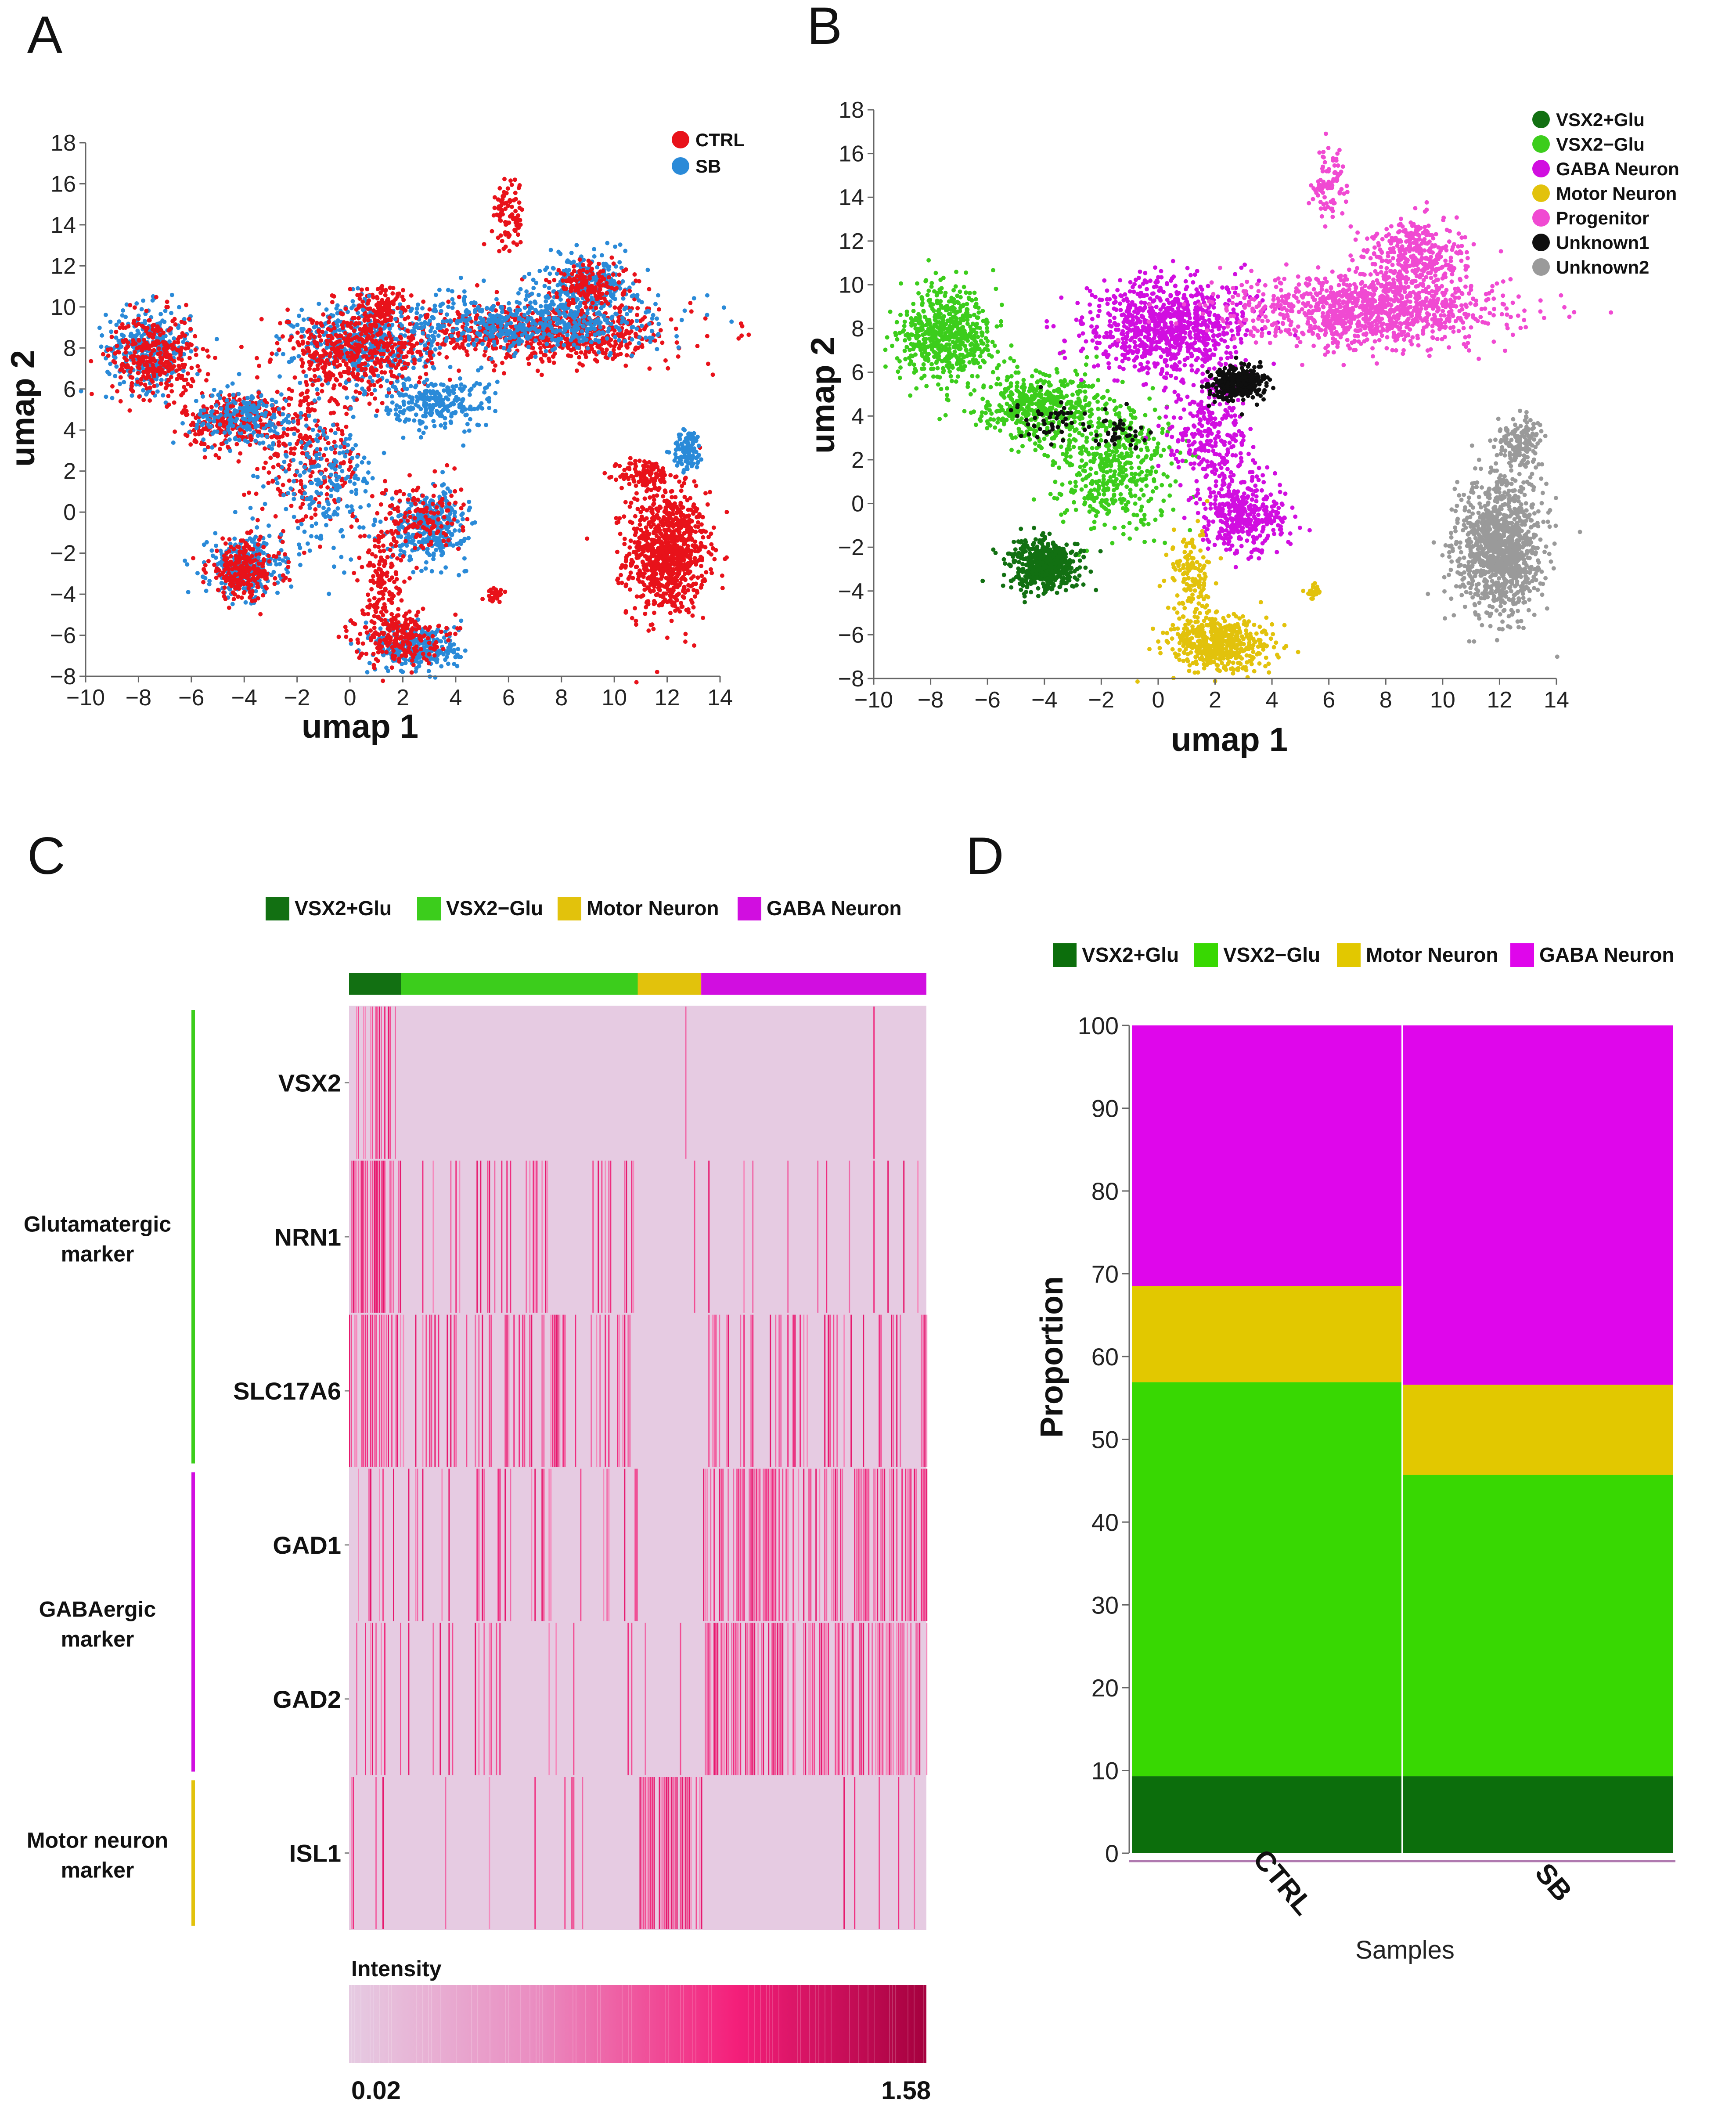 This screenshot has height=2111, width=1736. I want to click on cluster-ctrl, so click(657, 565).